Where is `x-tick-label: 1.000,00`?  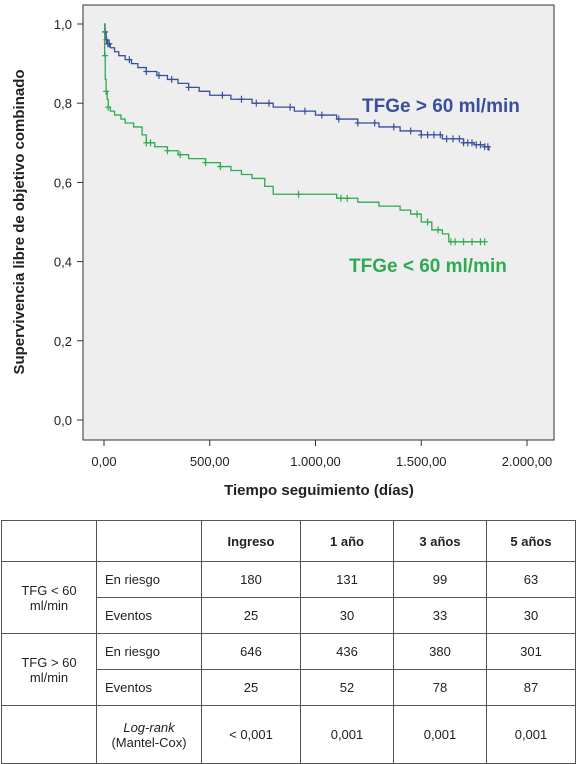
x-tick-label: 1.000,00 is located at coordinates (315, 461).